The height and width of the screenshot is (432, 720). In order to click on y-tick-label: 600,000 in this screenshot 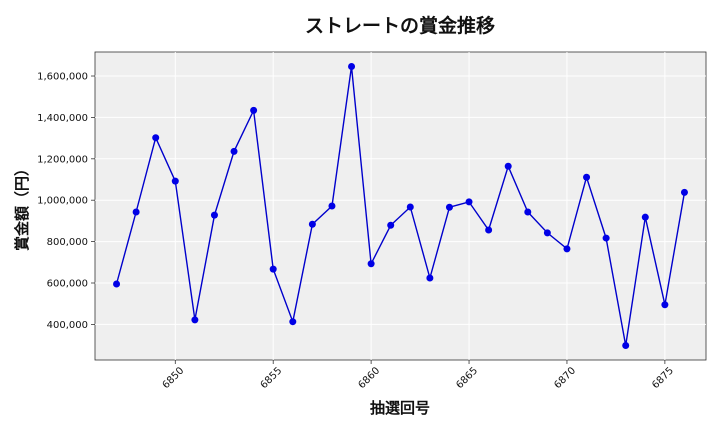, I will do `click(67, 284)`.